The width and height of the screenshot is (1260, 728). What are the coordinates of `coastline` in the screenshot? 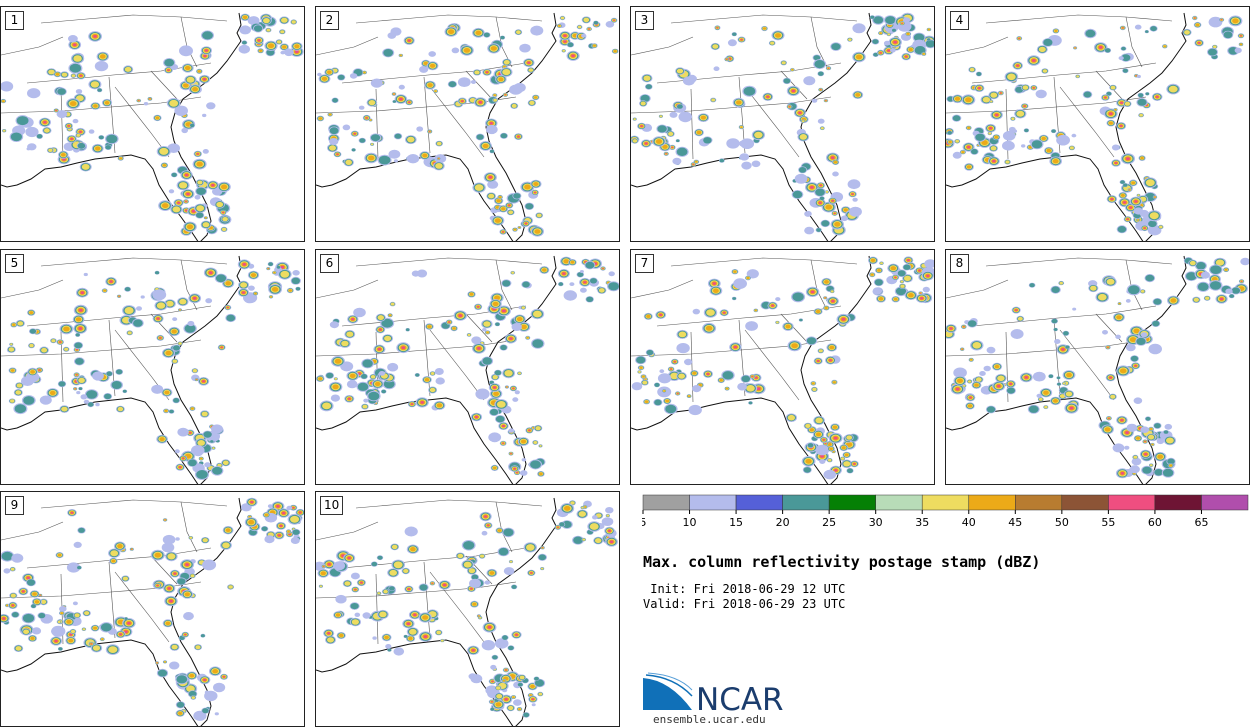 It's located at (1045, 440).